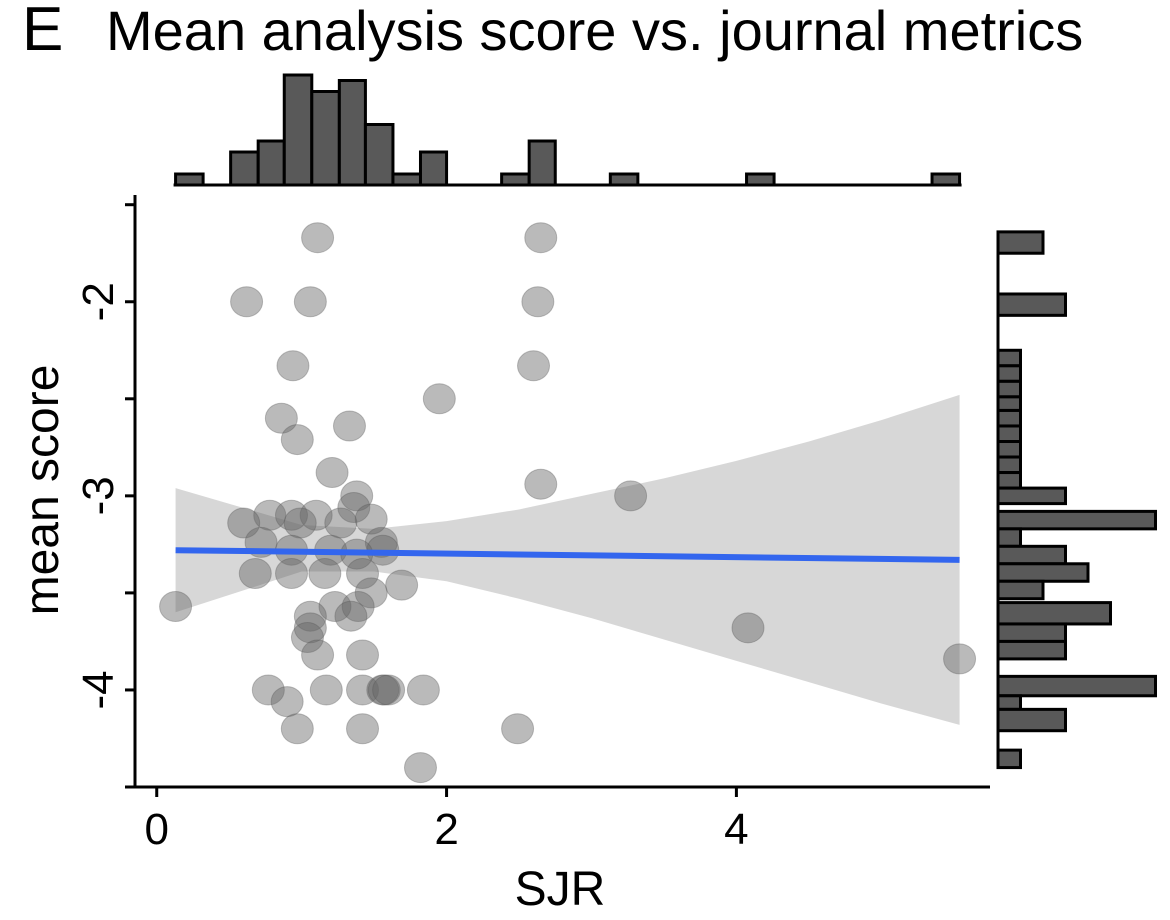 This screenshot has width=1170, height=920. What do you see at coordinates (156, 829) in the screenshot?
I see `x-tick-label: 0` at bounding box center [156, 829].